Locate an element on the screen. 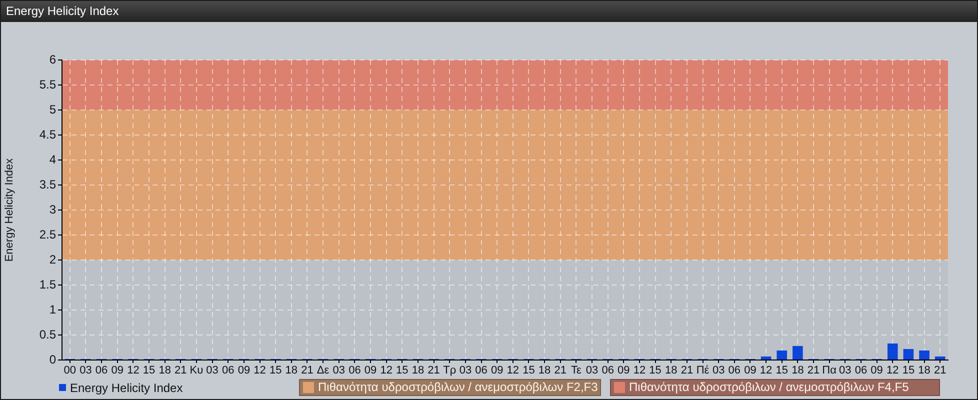 The image size is (978, 400). x-tick-label: Πέ is located at coordinates (703, 370).